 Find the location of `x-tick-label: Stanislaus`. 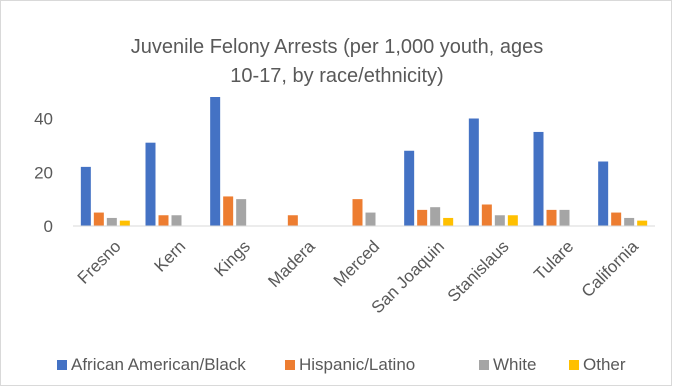

x-tick-label: Stanislaus is located at coordinates (478, 271).